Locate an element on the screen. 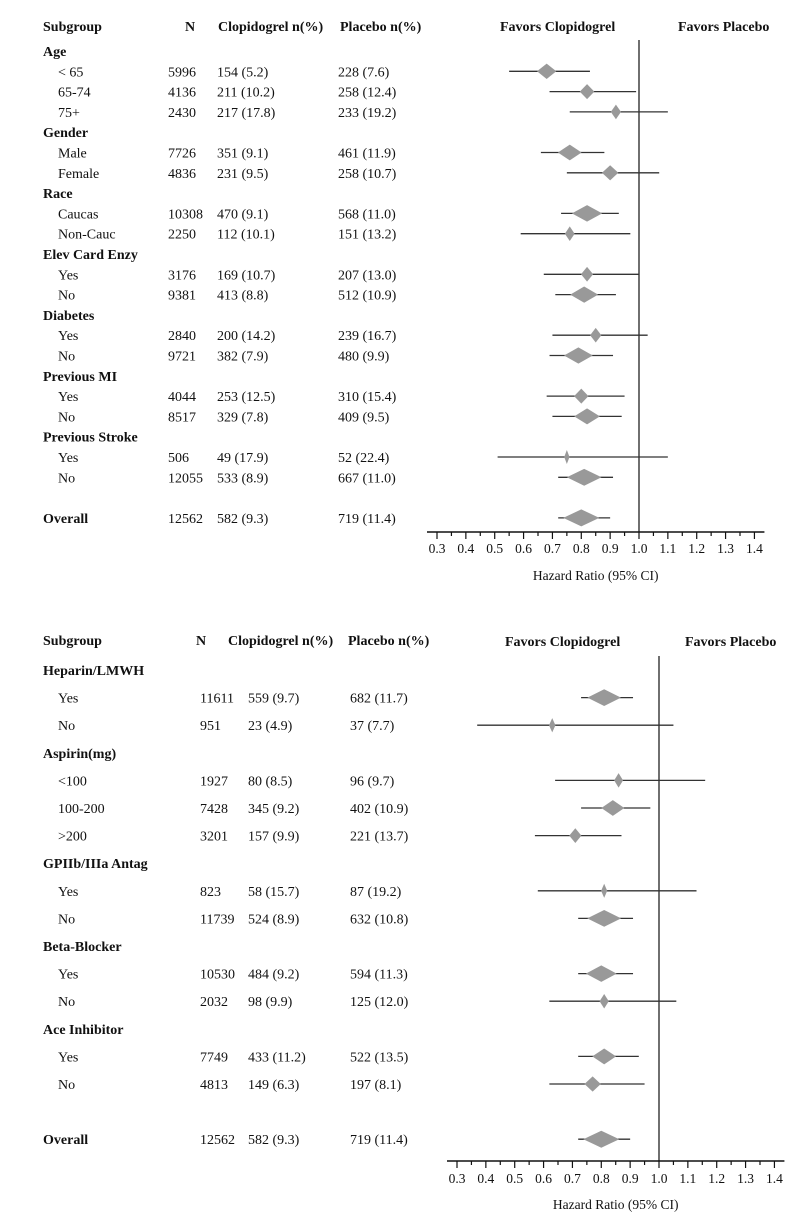 This screenshot has width=804, height=1224. clopidogrel-value: 329 (7.8) is located at coordinates (243, 417).